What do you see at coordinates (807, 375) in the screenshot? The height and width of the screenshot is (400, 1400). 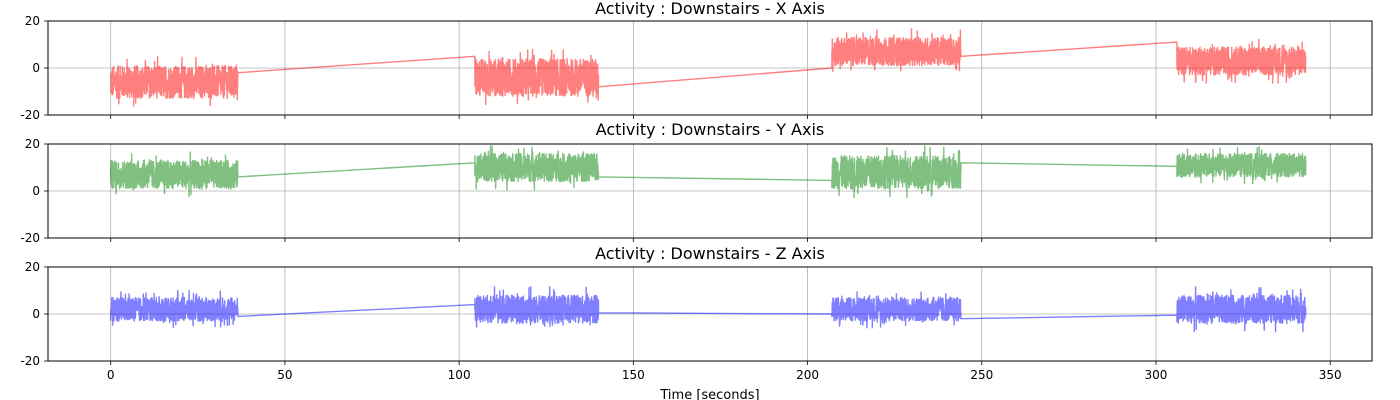 I see `x-tick-label: 200` at bounding box center [807, 375].